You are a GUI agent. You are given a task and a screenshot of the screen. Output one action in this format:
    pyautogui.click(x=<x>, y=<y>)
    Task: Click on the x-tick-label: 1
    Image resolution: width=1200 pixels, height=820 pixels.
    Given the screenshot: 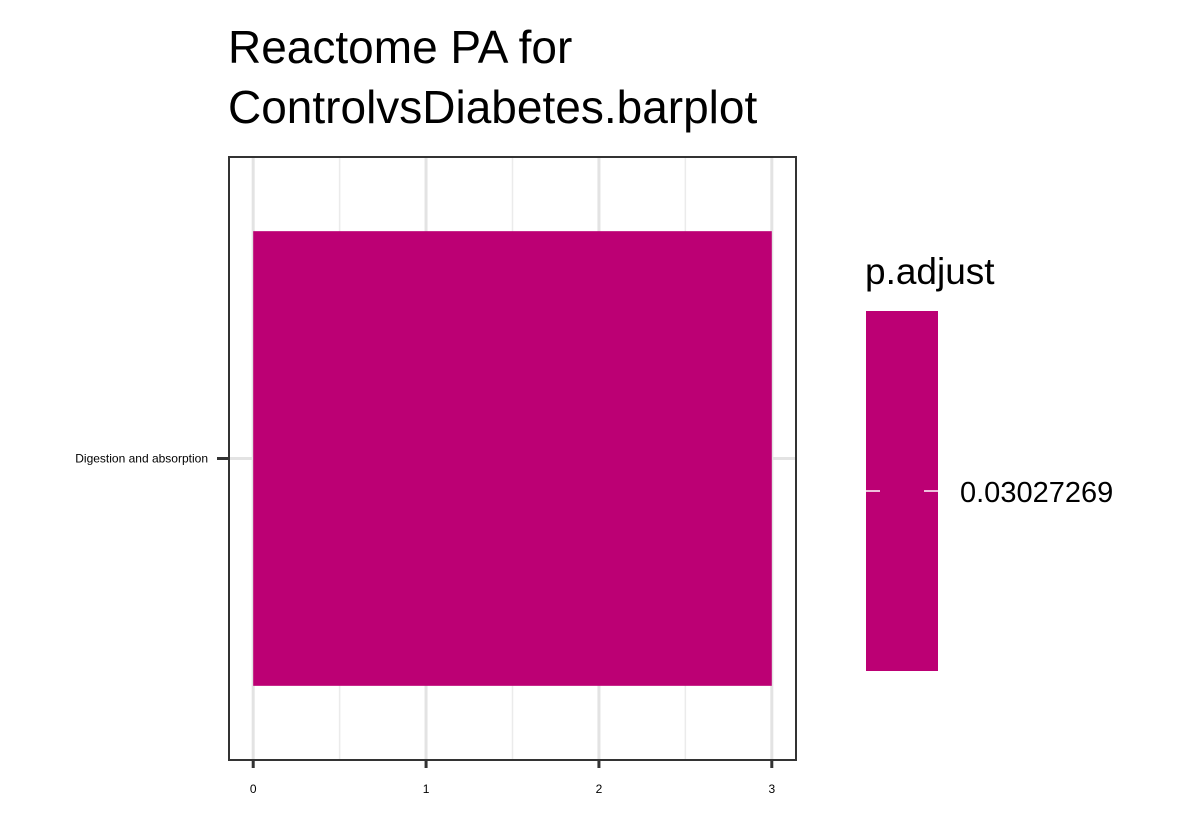 What is the action you would take?
    pyautogui.click(x=426, y=789)
    